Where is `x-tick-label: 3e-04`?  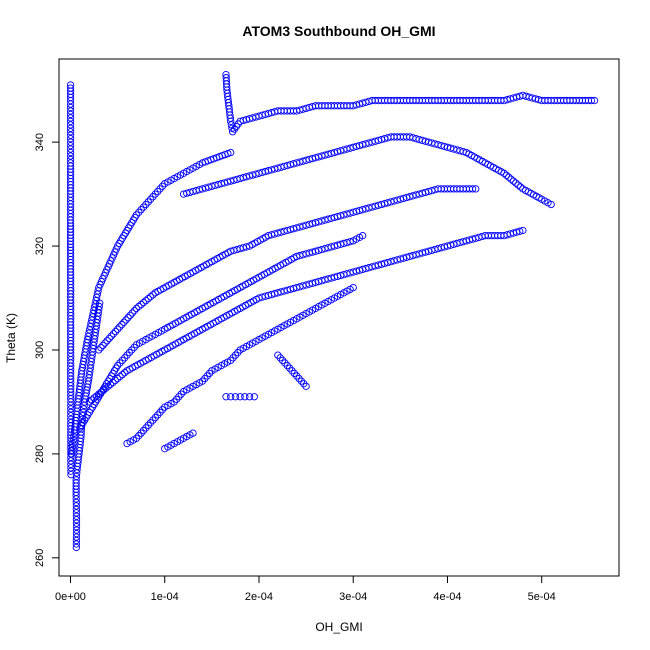 x-tick-label: 3e-04 is located at coordinates (353, 597).